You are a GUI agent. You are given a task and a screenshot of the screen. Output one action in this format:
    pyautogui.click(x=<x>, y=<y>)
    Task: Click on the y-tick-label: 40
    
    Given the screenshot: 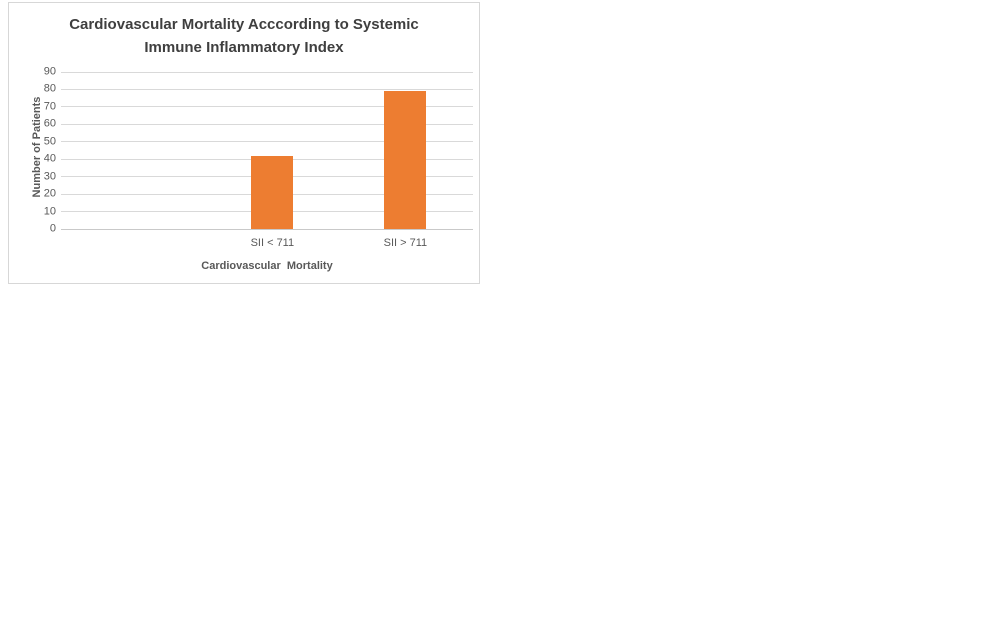 What is the action you would take?
    pyautogui.click(x=49, y=158)
    